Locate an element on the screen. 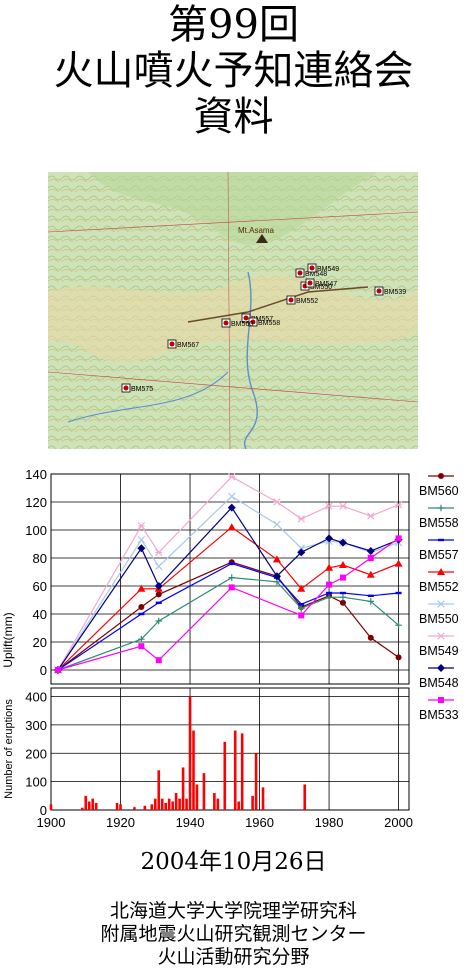 This screenshot has height=972, width=467. benchmark-label: BM557 is located at coordinates (262, 319).